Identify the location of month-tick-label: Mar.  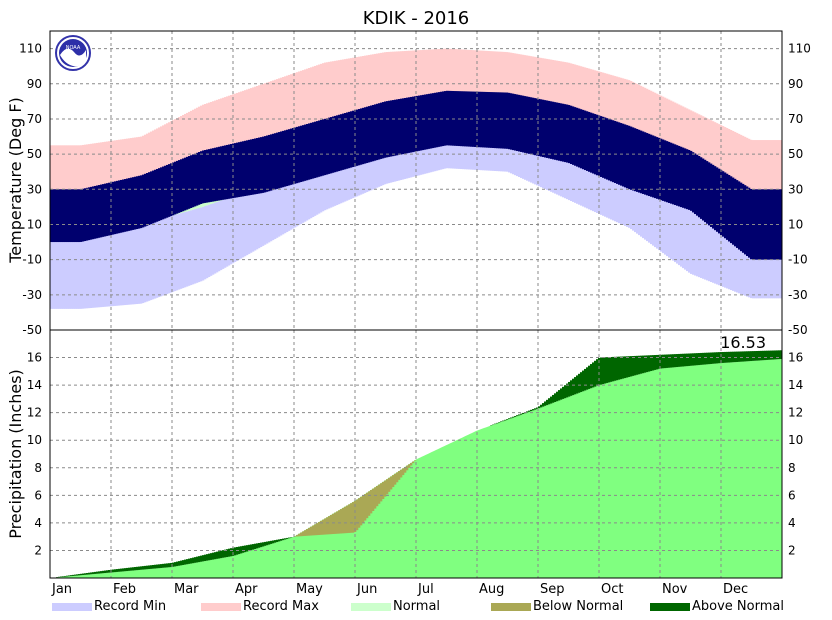
(186, 589).